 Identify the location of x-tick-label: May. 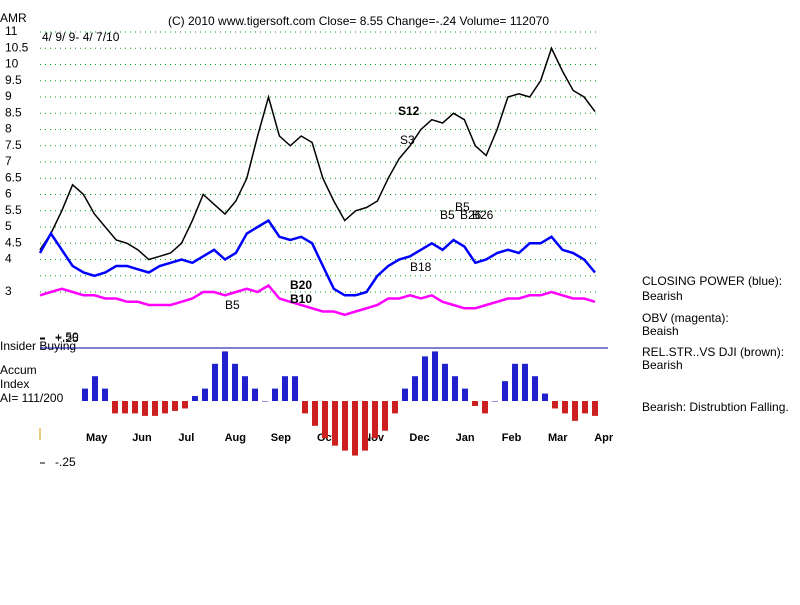
(97, 438).